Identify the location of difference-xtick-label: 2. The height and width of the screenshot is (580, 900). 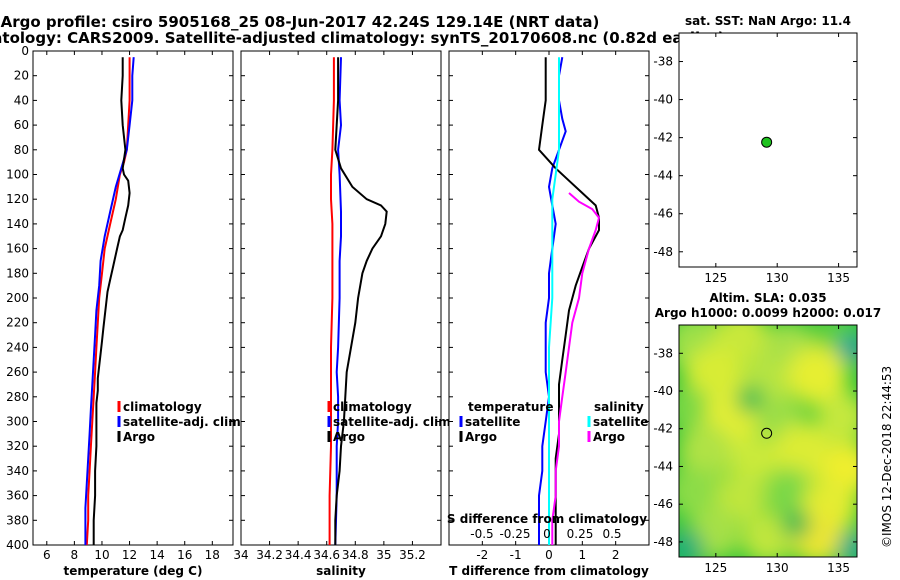
(616, 555).